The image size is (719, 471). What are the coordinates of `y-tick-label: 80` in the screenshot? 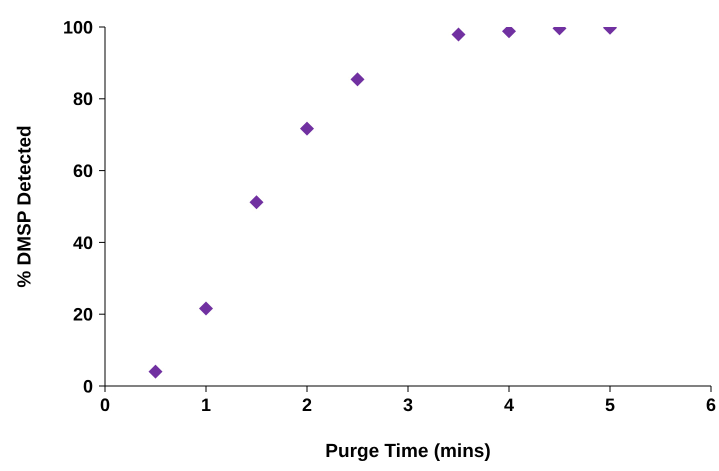 It's located at (82, 99).